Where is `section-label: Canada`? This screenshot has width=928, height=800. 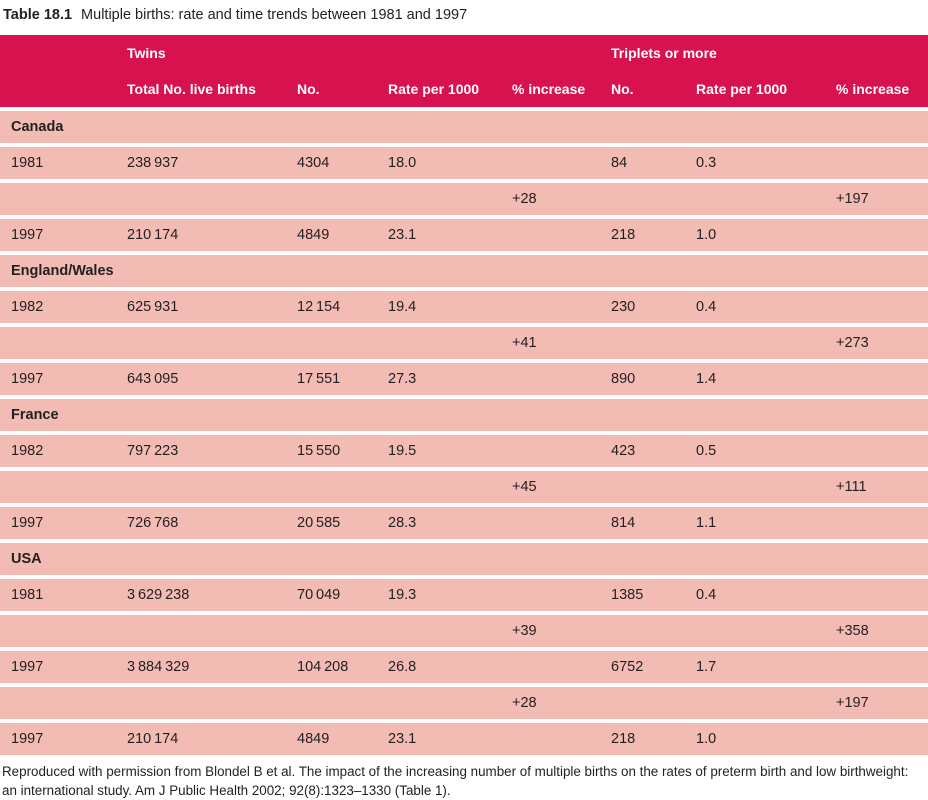 section-label: Canada is located at coordinates (464, 126).